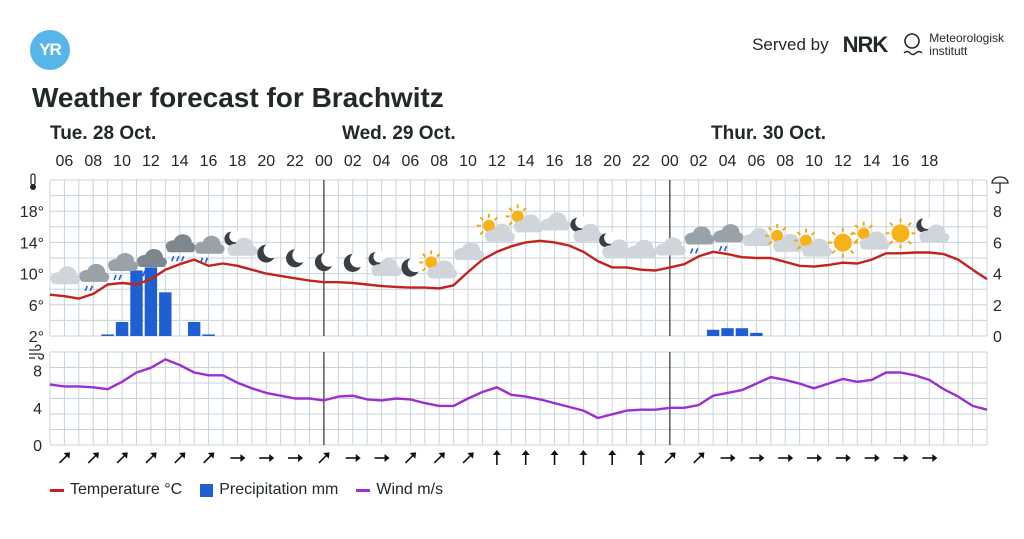 The image size is (1024, 539). Describe the element at coordinates (948, 51) in the screenshot. I see `met-name-line2: institutt` at that location.